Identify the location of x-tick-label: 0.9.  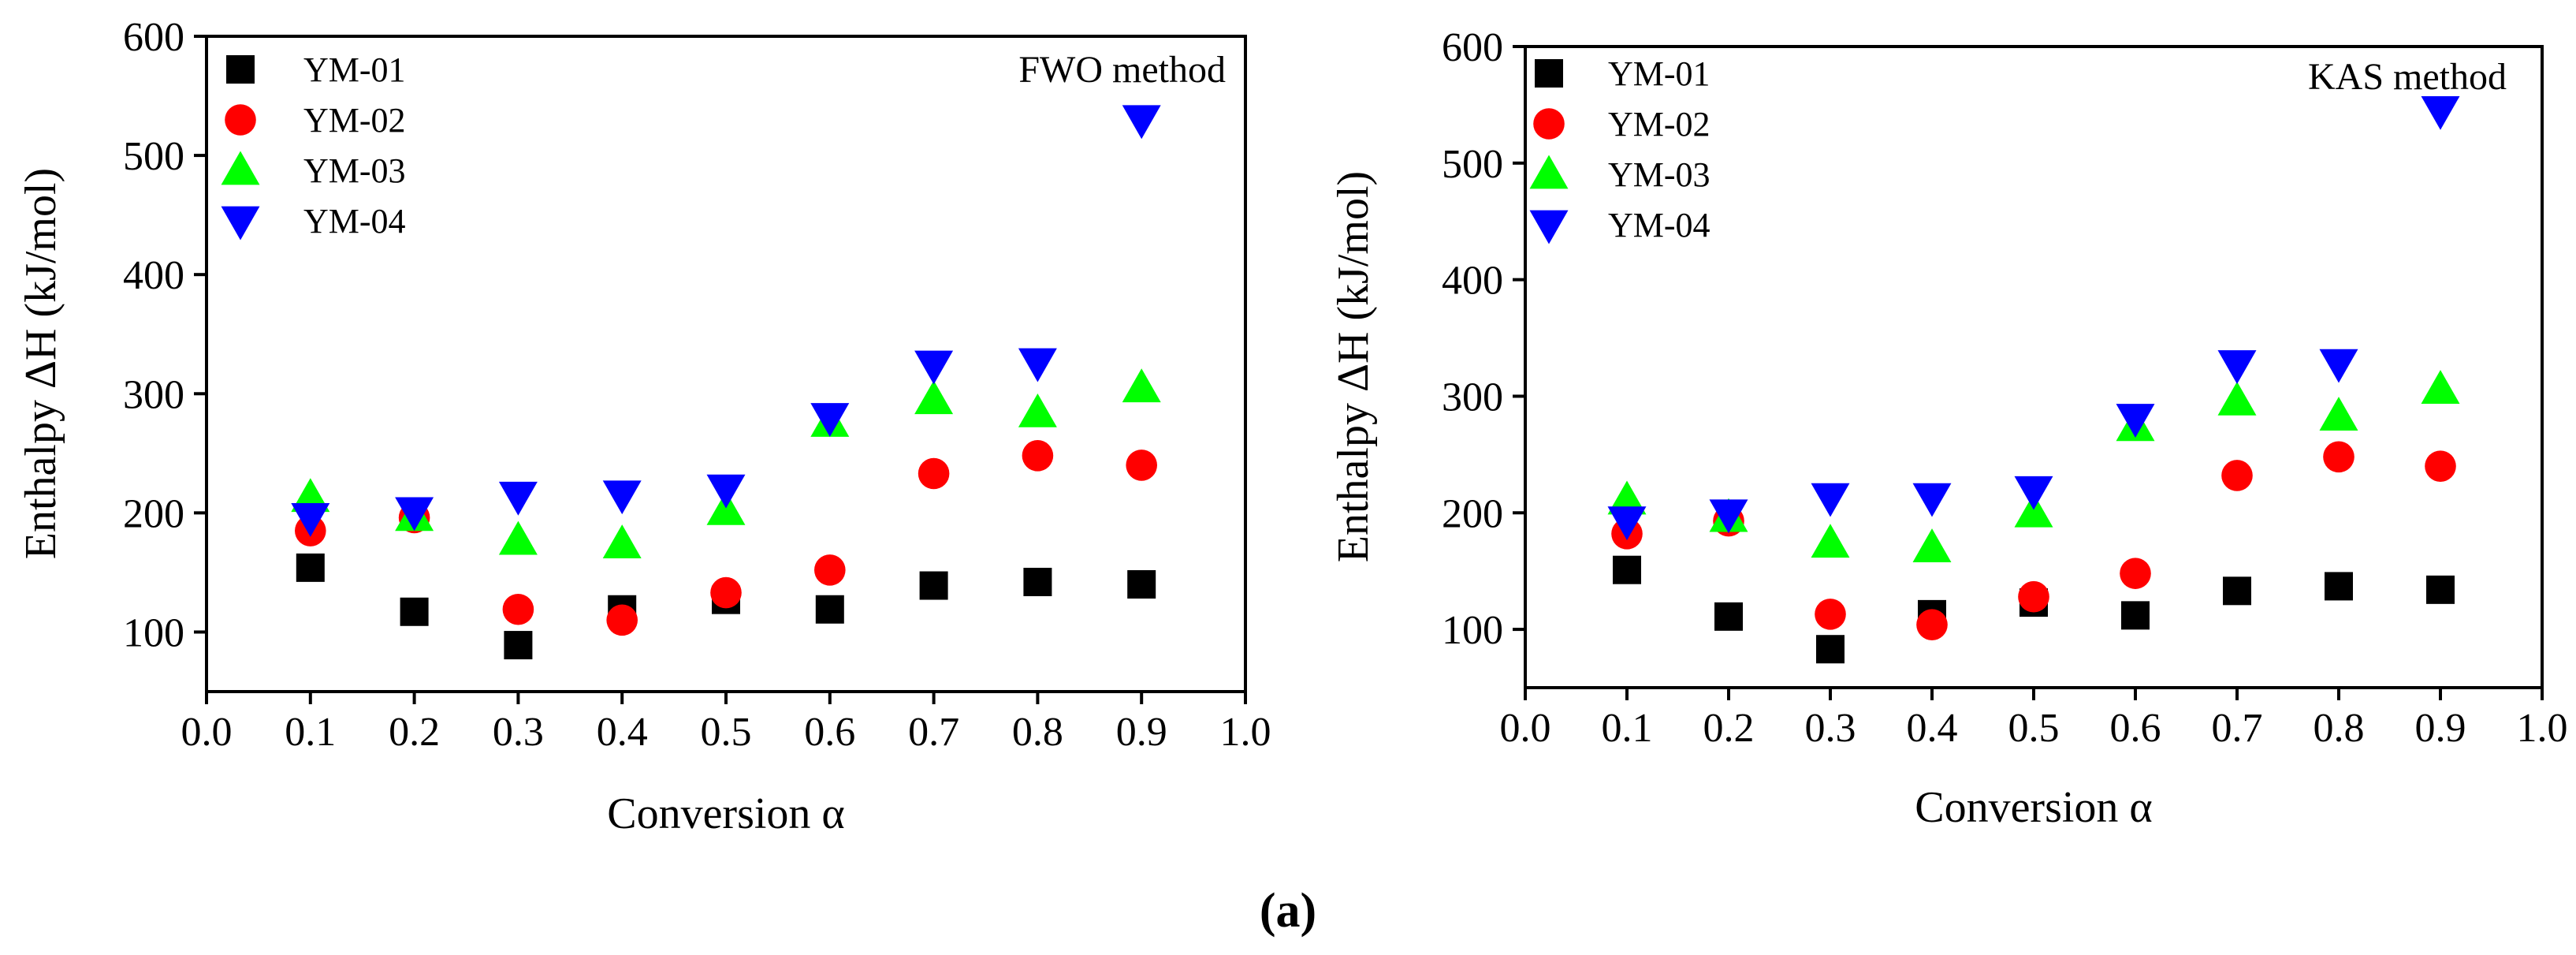
(2440, 728).